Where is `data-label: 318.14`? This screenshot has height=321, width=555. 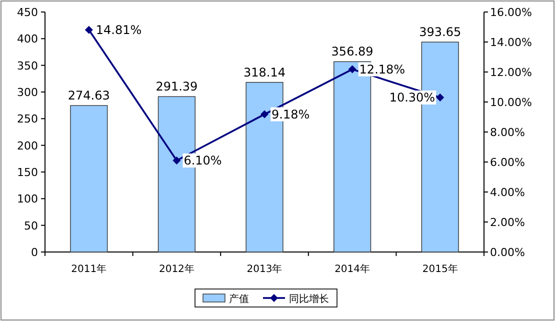
data-label: 318.14 is located at coordinates (265, 72).